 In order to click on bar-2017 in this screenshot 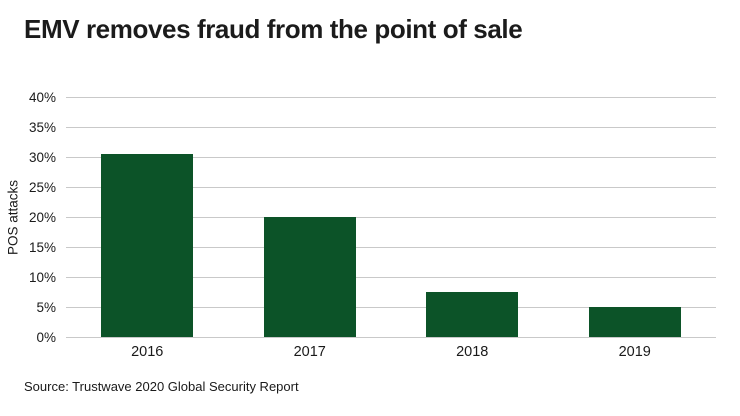, I will do `click(309, 277)`.